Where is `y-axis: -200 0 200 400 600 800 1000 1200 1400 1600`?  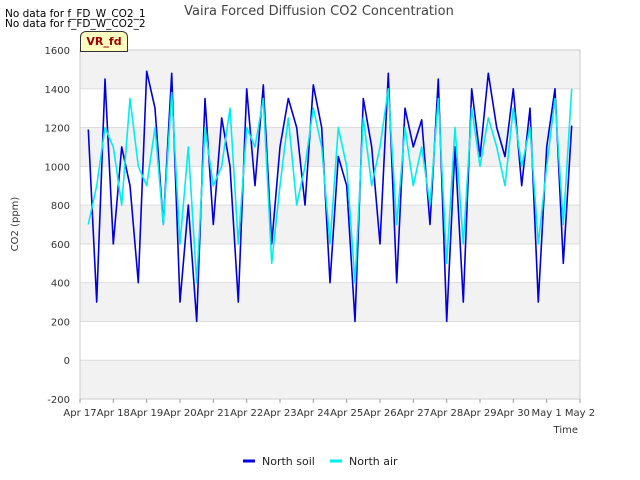 y-axis: -200 0 200 400 600 800 1000 1200 1400 1600 is located at coordinates (57, 226).